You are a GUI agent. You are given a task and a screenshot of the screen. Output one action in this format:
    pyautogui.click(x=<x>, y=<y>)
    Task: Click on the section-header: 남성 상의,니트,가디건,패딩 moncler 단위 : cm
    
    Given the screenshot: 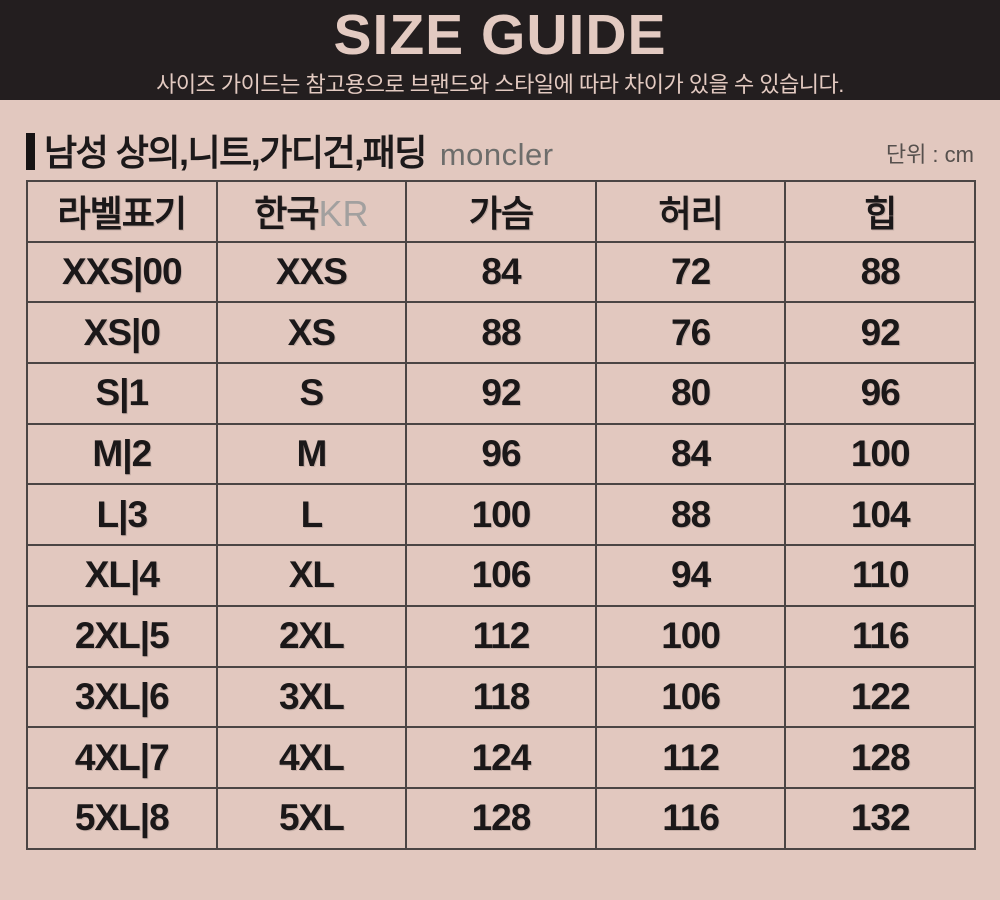 What is the action you would take?
    pyautogui.click(x=500, y=136)
    